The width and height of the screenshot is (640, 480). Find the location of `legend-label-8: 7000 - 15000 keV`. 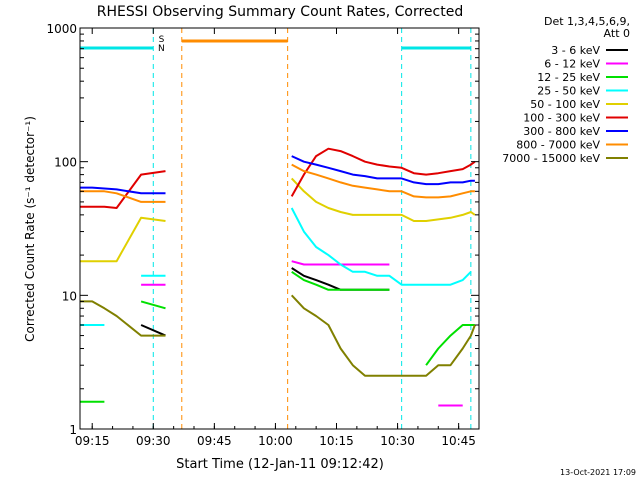

legend-label-8: 7000 - 15000 keV is located at coordinates (551, 158).